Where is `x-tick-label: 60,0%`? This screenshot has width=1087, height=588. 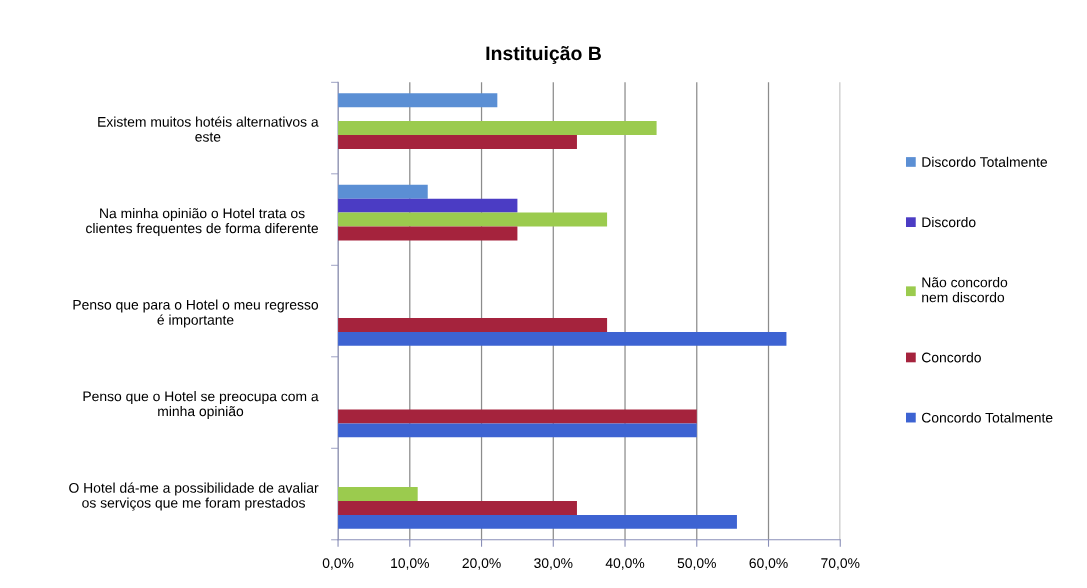 x-tick-label: 60,0% is located at coordinates (768, 564).